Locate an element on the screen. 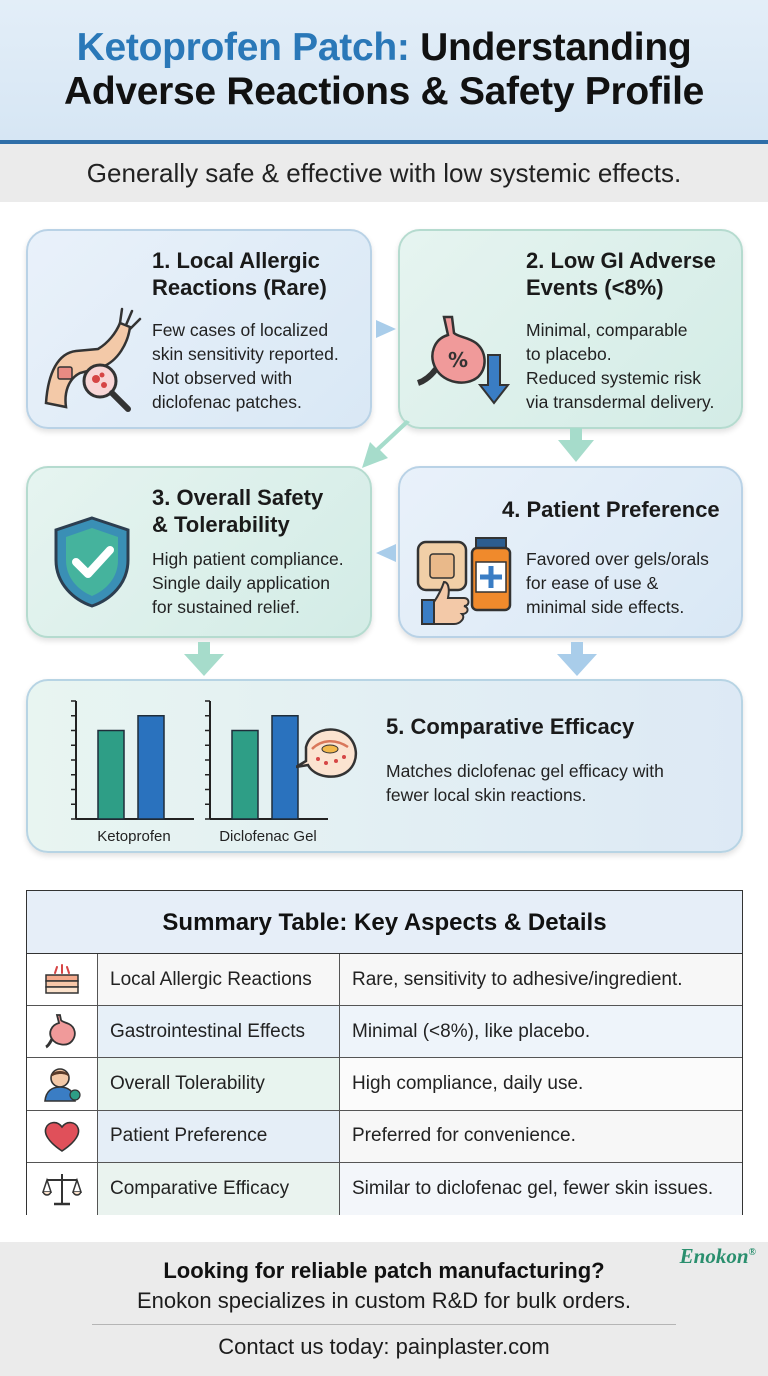 This screenshot has height=1376, width=768. heart-icon is located at coordinates (62, 1137).